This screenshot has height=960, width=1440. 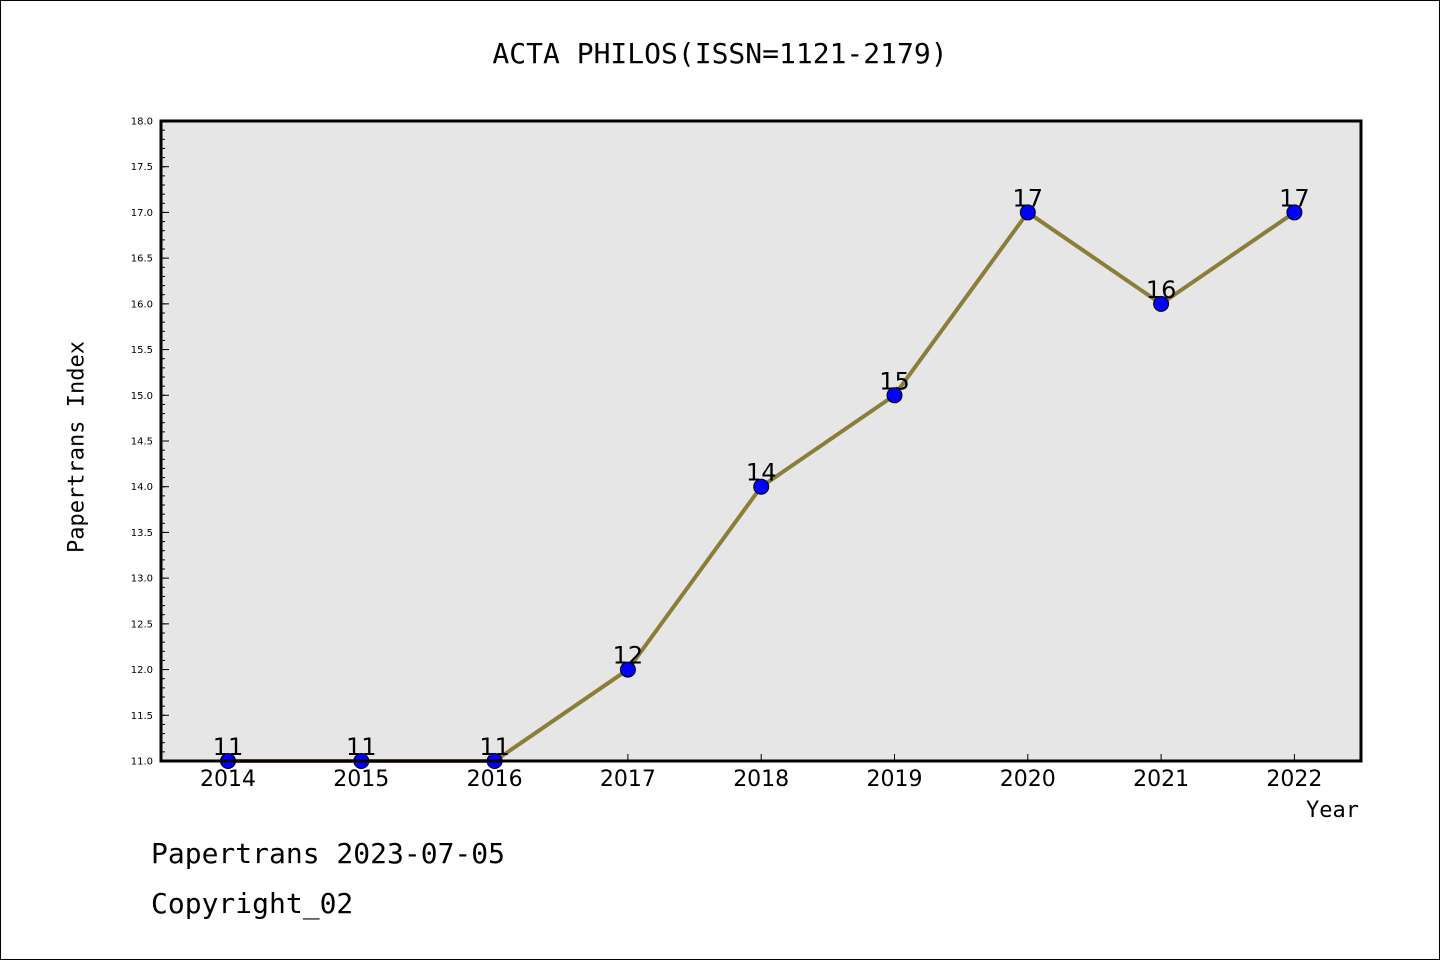 I want to click on x-tick-label: 2020, so click(x=1028, y=779).